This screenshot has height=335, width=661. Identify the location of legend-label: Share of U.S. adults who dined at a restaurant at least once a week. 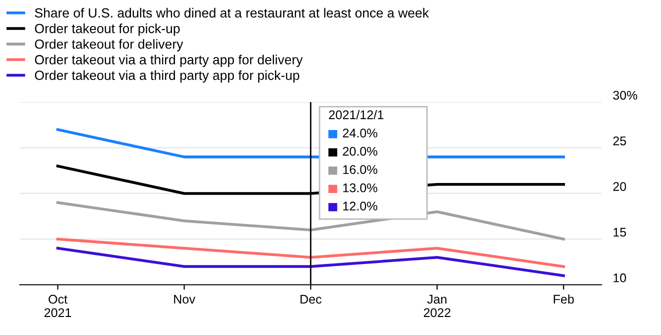
(231, 13).